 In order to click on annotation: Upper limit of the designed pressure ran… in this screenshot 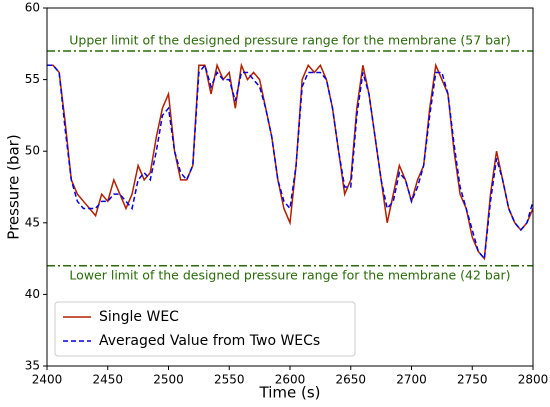, I will do `click(290, 39)`.